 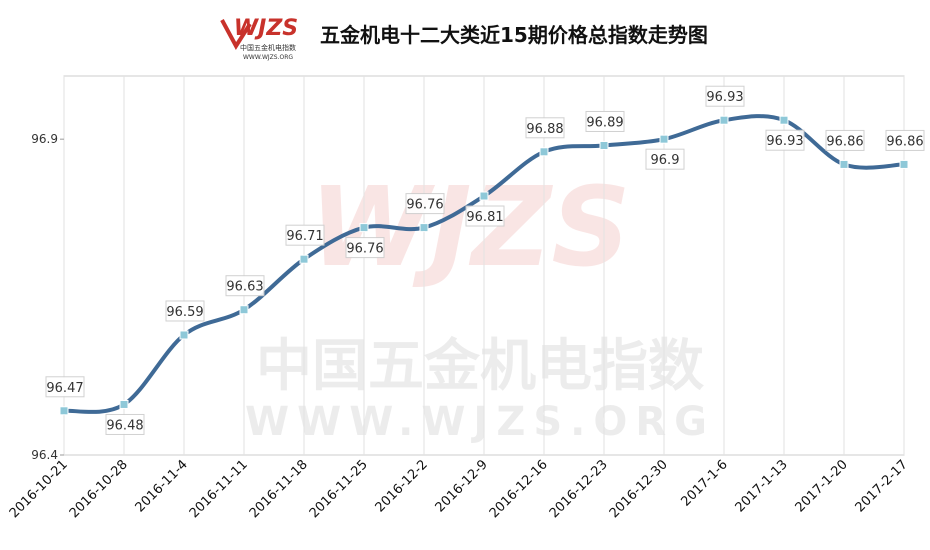 I want to click on watermark-logo: WJZS, so click(x=469, y=227).